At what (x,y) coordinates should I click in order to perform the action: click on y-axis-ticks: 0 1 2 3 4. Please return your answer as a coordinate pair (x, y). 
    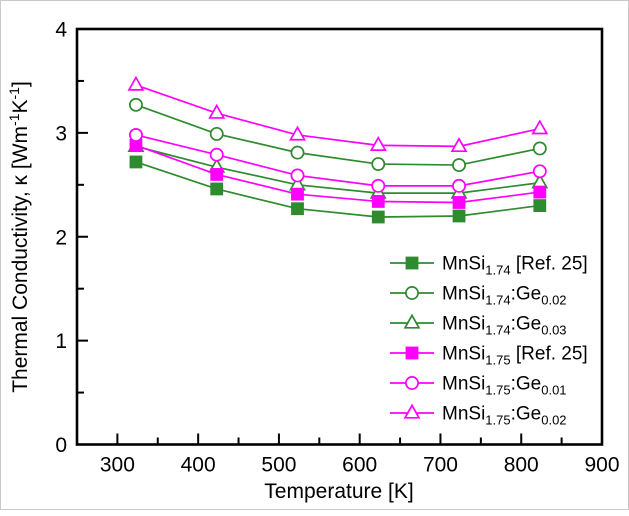
    Looking at the image, I should click on (71, 238).